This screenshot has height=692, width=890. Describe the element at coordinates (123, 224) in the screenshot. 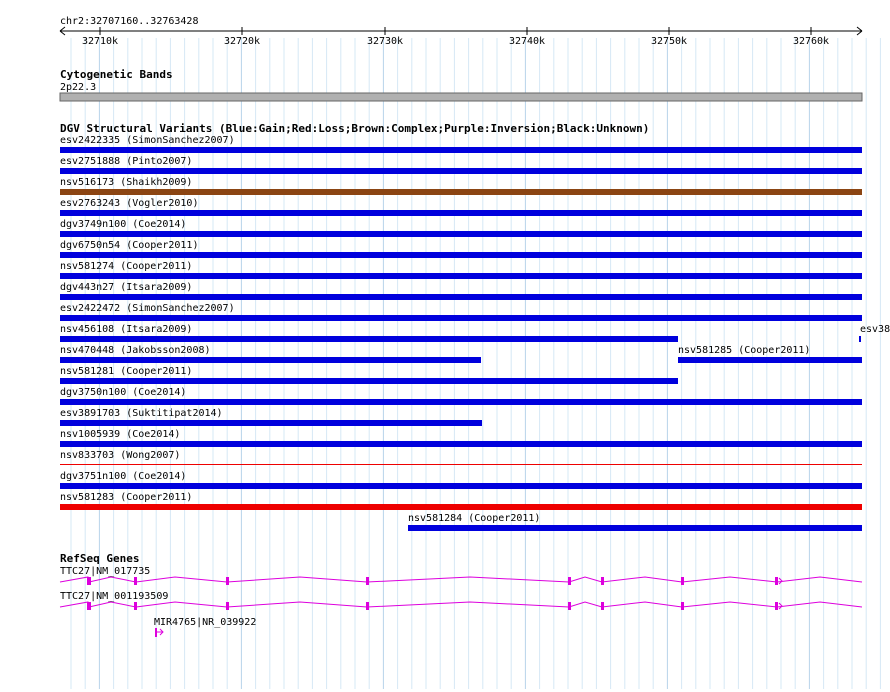

I see `variant-label: dgv3749n100 (Coe2014)` at that location.